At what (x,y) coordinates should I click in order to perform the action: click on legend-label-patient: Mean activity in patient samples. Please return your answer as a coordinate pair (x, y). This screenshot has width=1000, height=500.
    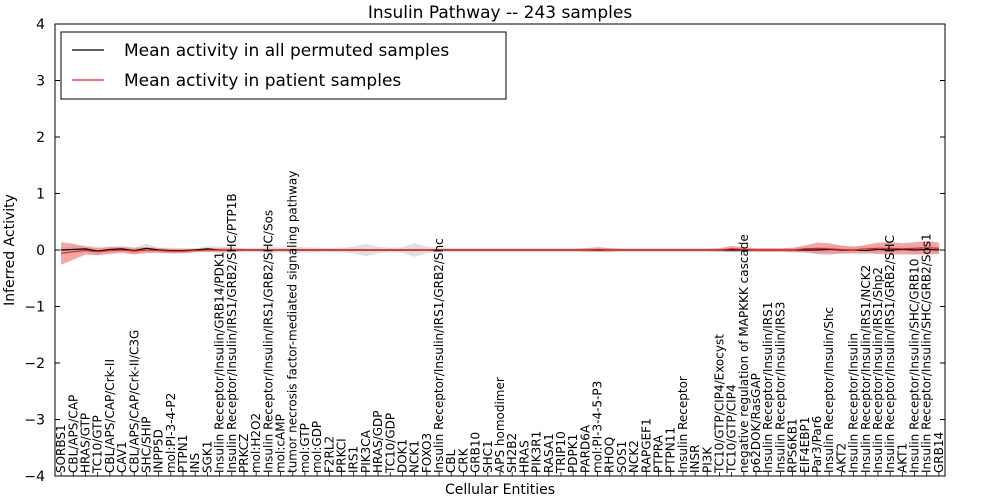
    Looking at the image, I should click on (262, 81).